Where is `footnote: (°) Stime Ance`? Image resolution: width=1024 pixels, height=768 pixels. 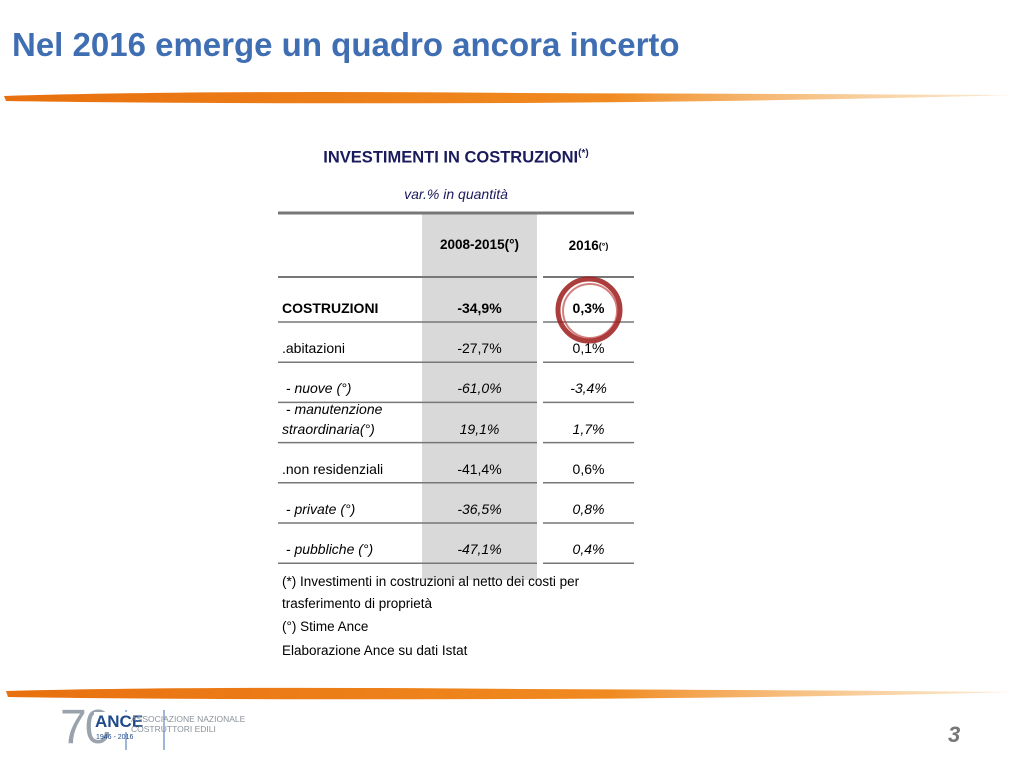 footnote: (°) Stime Ance is located at coordinates (325, 626).